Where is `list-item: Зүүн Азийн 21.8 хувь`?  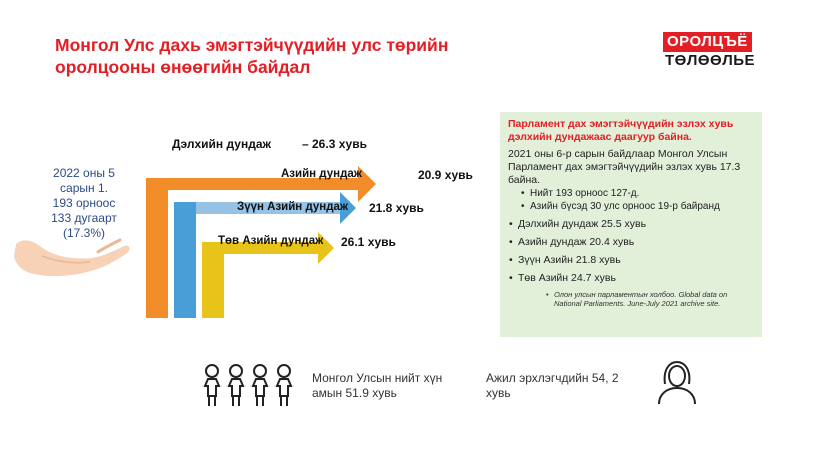 list-item: Зүүн Азийн 21.8 хувь is located at coordinates (631, 260).